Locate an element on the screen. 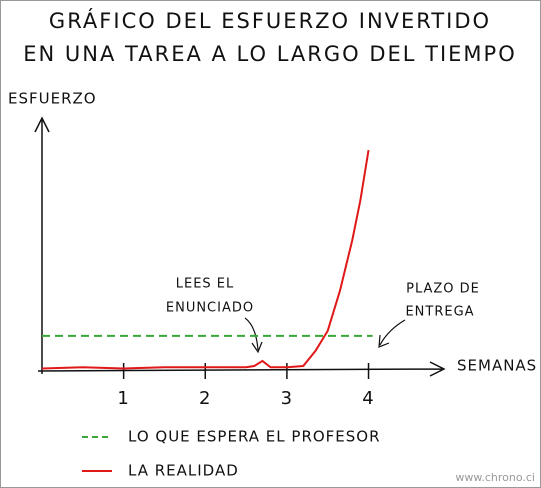 This screenshot has width=541, height=488. x-tick-label: 1 is located at coordinates (123, 398).